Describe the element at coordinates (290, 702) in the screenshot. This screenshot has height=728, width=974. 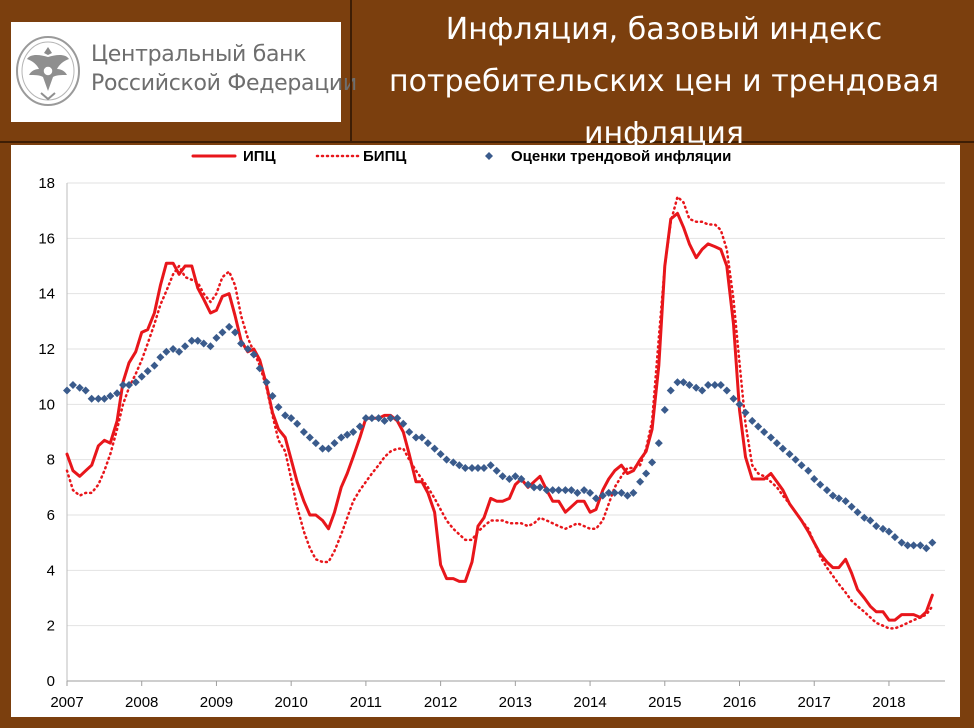
I see `x-tick-label: 2010` at that location.